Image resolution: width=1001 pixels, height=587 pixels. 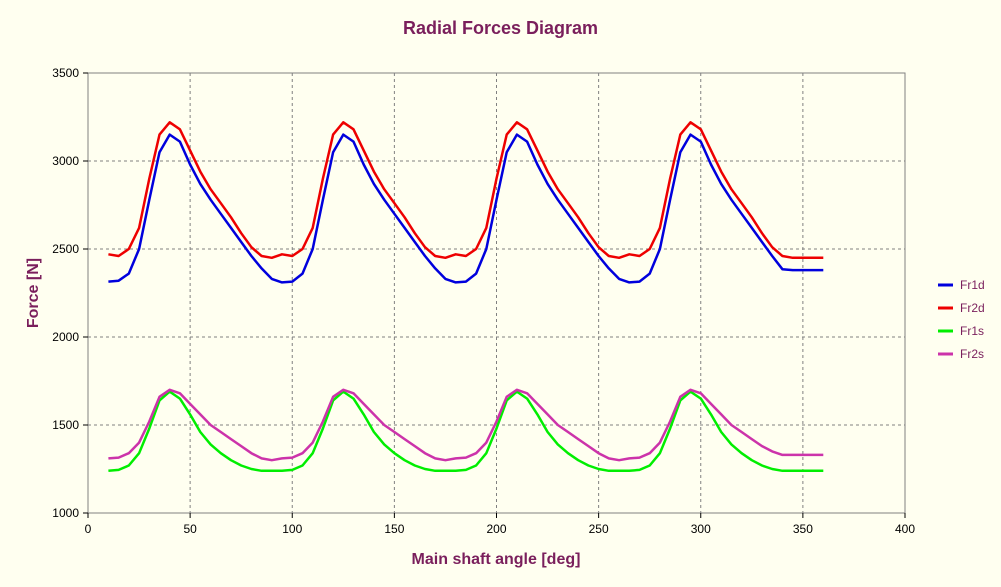 I want to click on legend-label: Fr1s, so click(x=972, y=331).